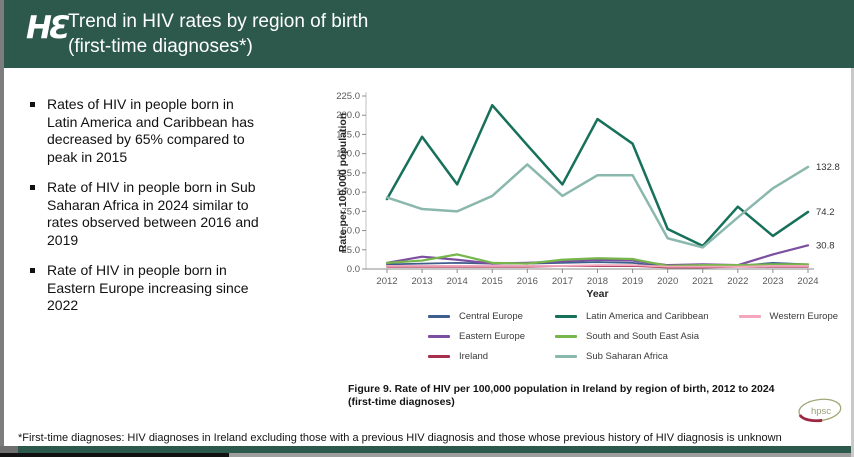 This screenshot has height=457, width=854. Describe the element at coordinates (2, 228) in the screenshot. I see `window-left-edge` at that location.